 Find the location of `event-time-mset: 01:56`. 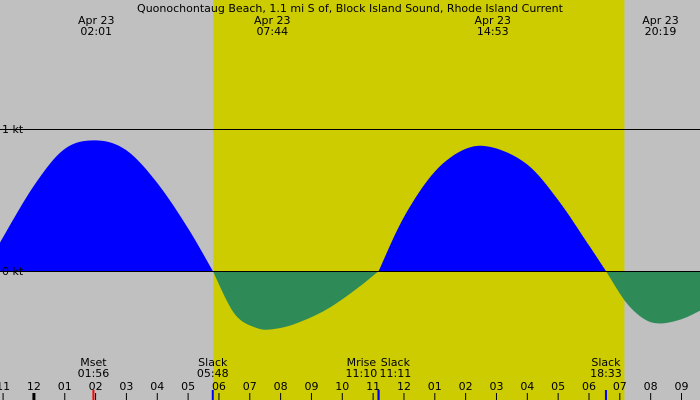

event-time-mset: 01:56 is located at coordinates (94, 373).